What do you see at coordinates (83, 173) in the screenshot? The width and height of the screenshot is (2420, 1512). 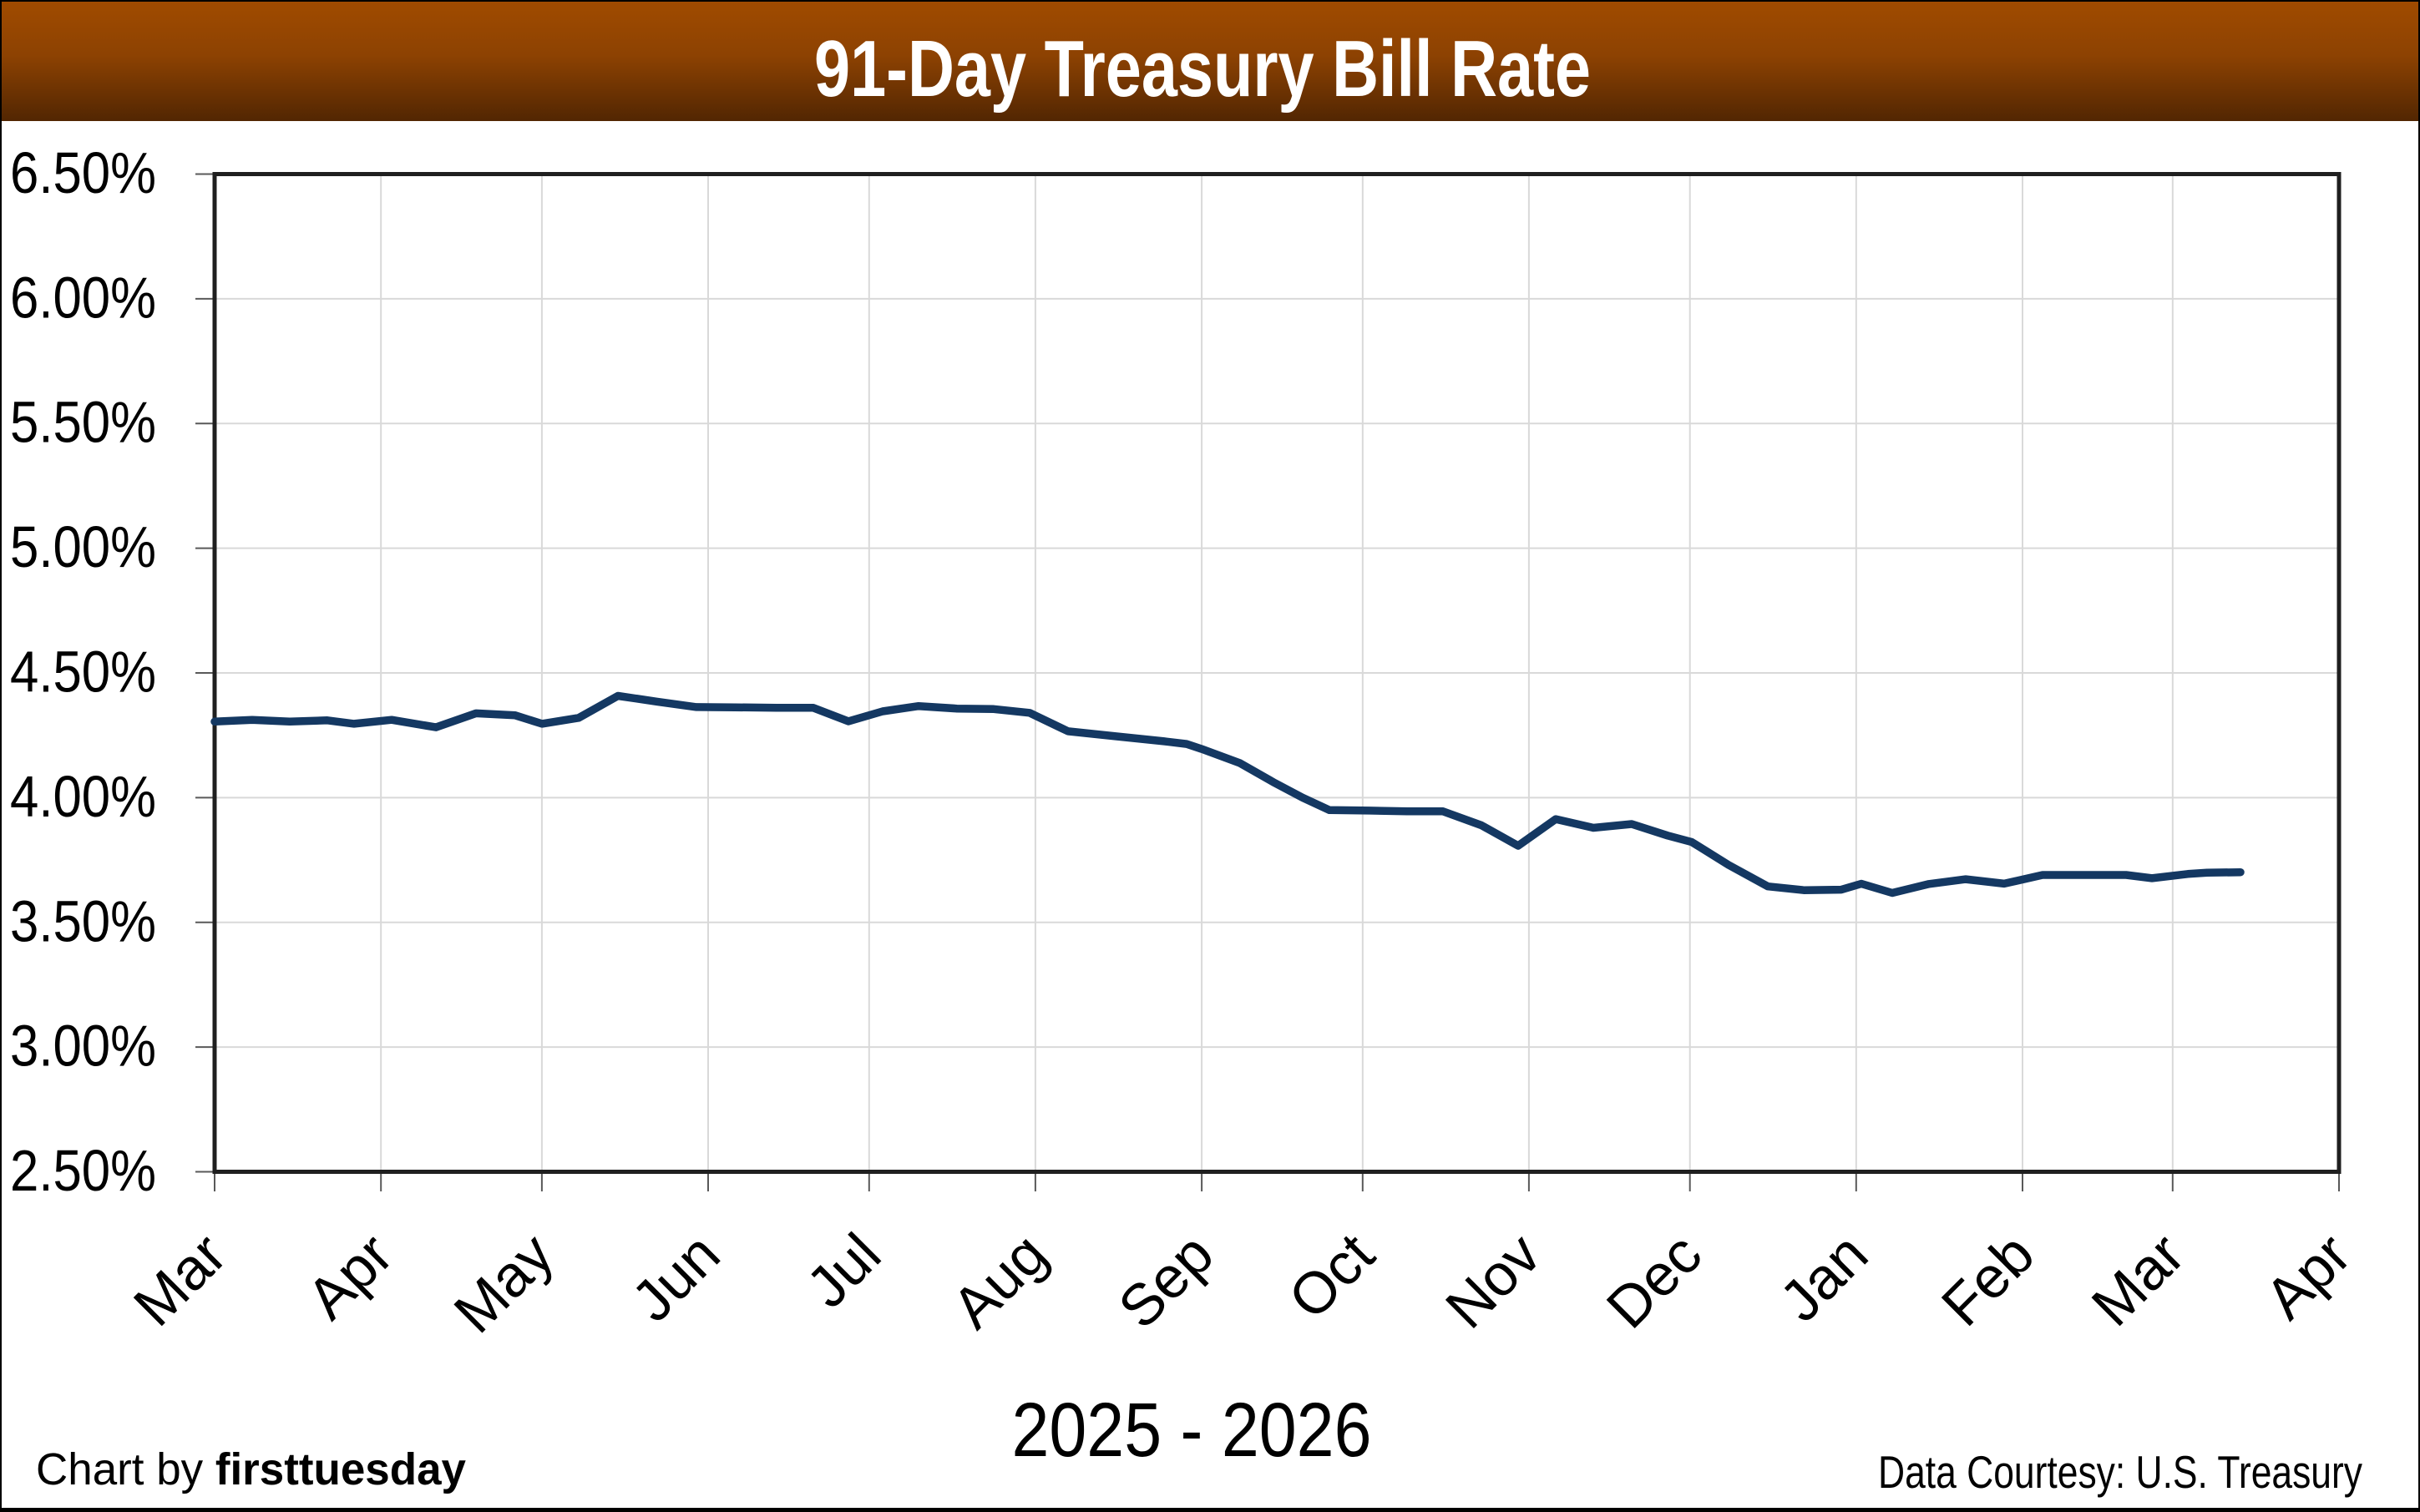 I see `svg-text: 6.50%` at bounding box center [83, 173].